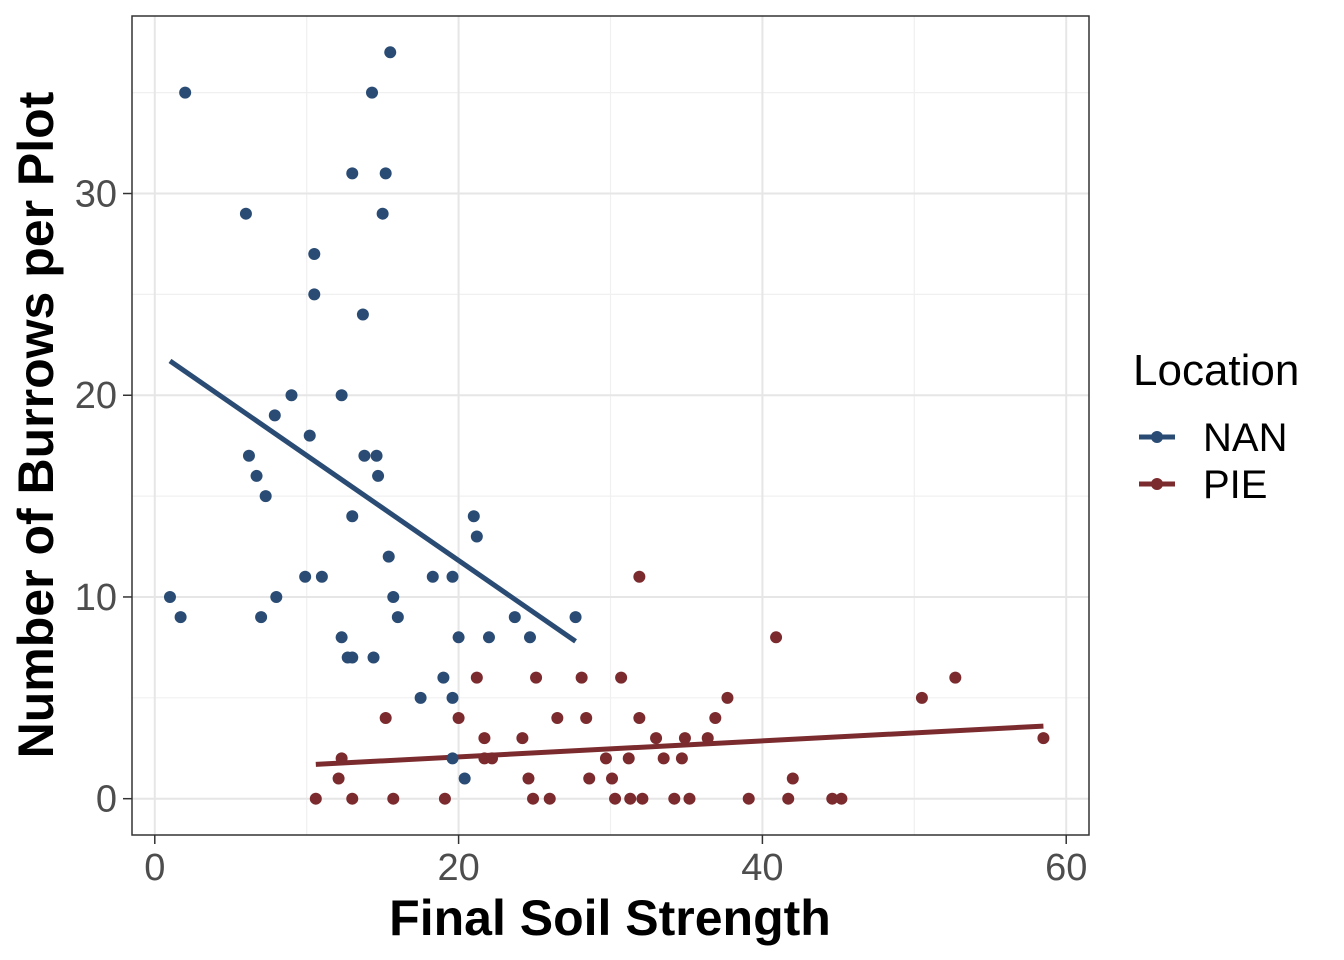 This screenshot has height=960, width=1344. What do you see at coordinates (154, 868) in the screenshot?
I see `x-tick-label: 0` at bounding box center [154, 868].